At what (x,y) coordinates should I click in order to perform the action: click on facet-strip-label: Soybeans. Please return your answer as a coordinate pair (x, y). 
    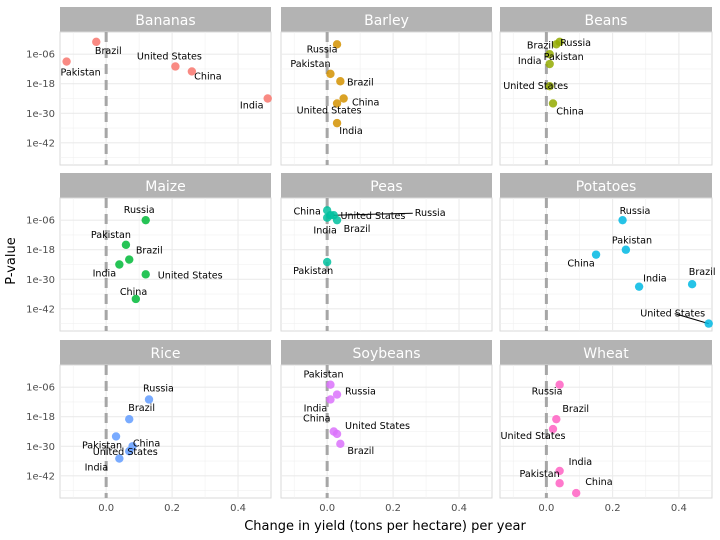
    Looking at the image, I should click on (387, 354).